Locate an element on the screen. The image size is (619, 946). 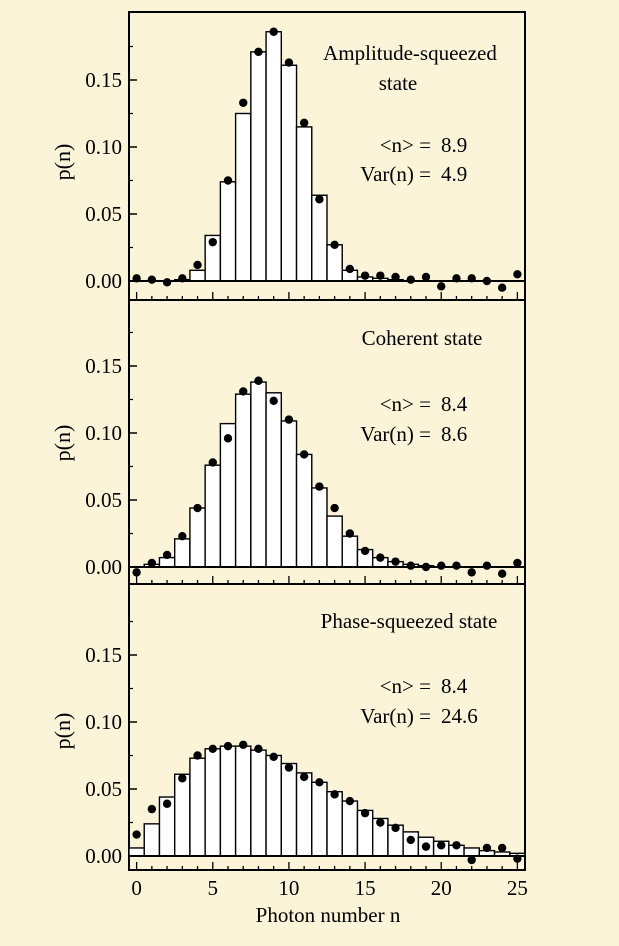
x-axis-label: Photon number n is located at coordinates (328, 915).